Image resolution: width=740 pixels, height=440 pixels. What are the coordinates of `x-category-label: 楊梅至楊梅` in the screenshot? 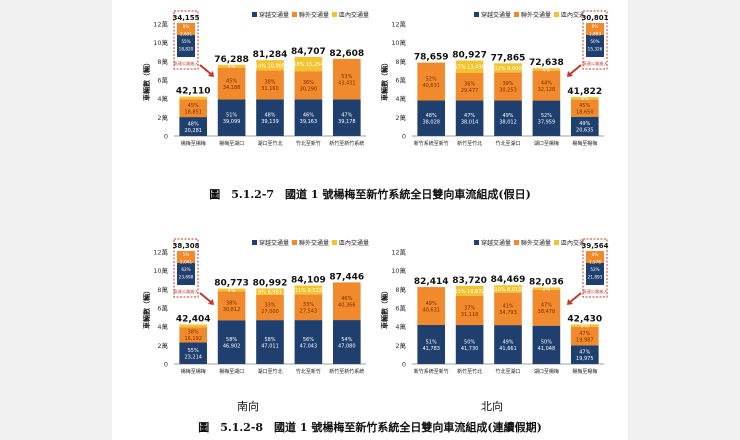 It's located at (193, 143).